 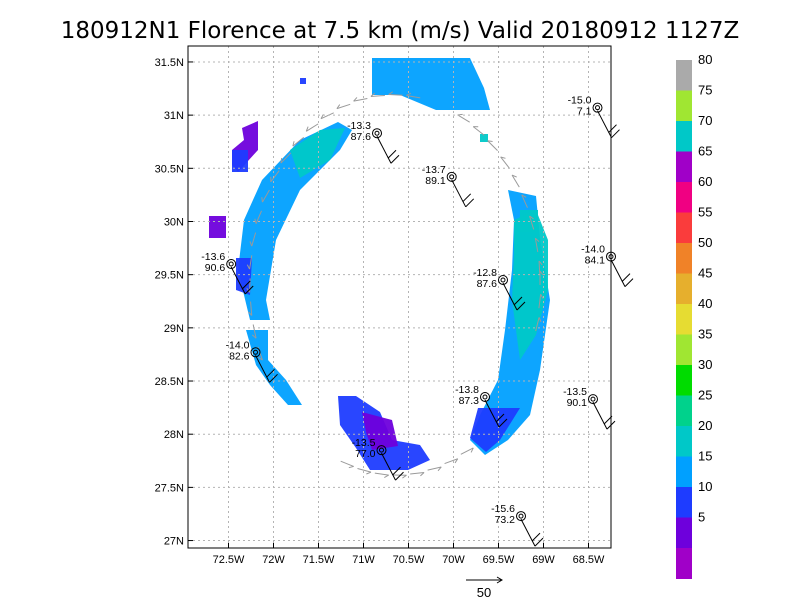 What do you see at coordinates (705, 120) in the screenshot?
I see `colorbar-label: 70` at bounding box center [705, 120].